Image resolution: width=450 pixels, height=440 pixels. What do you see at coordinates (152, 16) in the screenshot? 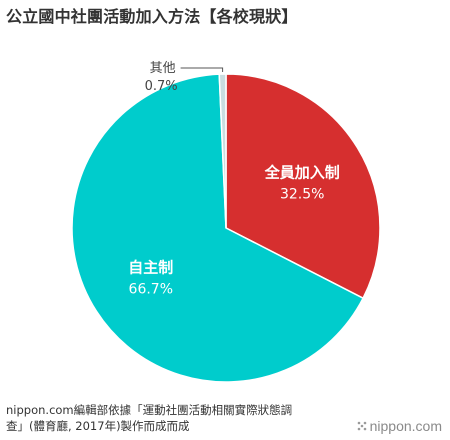
I see `chart-title: 公立國中社團活動加入方法【各校現狀】` at bounding box center [152, 16].